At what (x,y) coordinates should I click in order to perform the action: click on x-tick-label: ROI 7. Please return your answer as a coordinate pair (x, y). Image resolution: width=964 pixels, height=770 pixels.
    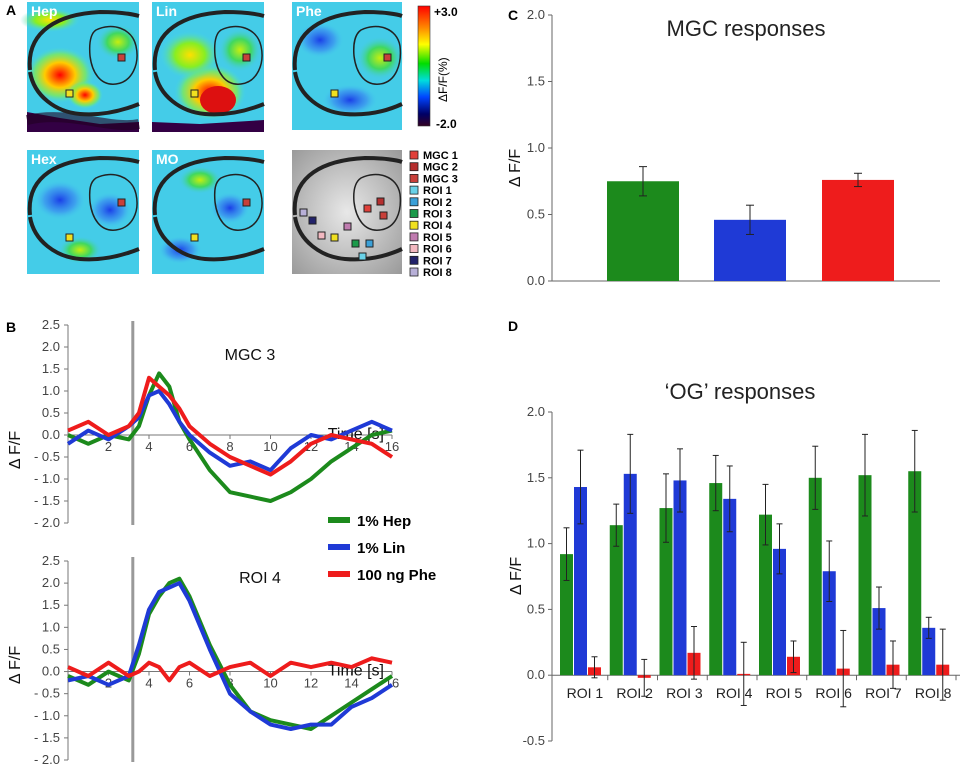
    Looking at the image, I should click on (883, 693).